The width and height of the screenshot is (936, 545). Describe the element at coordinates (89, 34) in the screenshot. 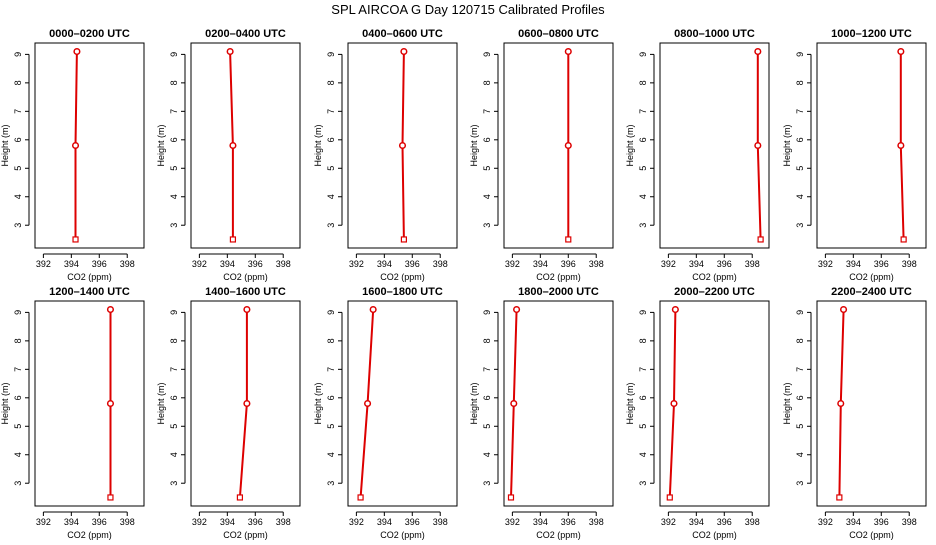

I see `panel-title: 0000–0200 UTC` at that location.